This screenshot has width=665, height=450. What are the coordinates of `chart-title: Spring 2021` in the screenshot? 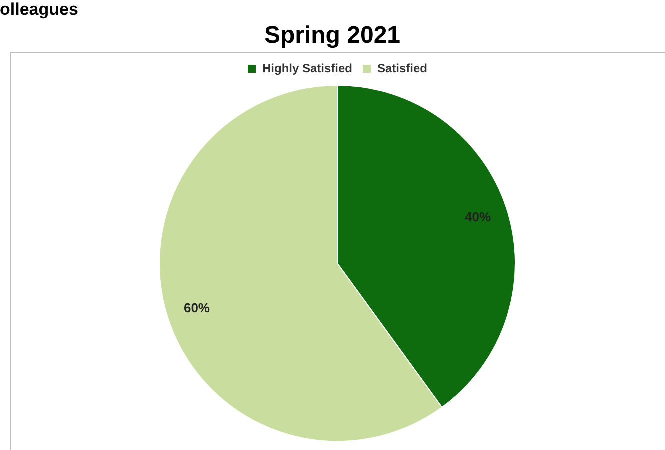 It's located at (332, 36).